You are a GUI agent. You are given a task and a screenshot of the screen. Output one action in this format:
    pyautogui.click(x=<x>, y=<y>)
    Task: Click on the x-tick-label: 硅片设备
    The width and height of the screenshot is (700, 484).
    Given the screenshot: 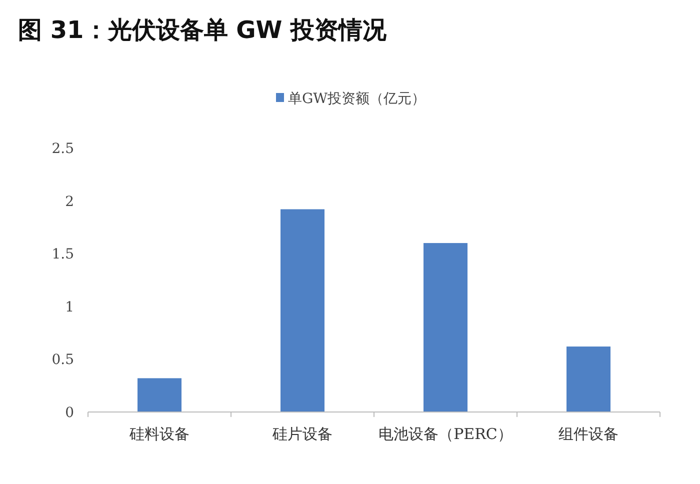 What is the action you would take?
    pyautogui.click(x=302, y=434)
    